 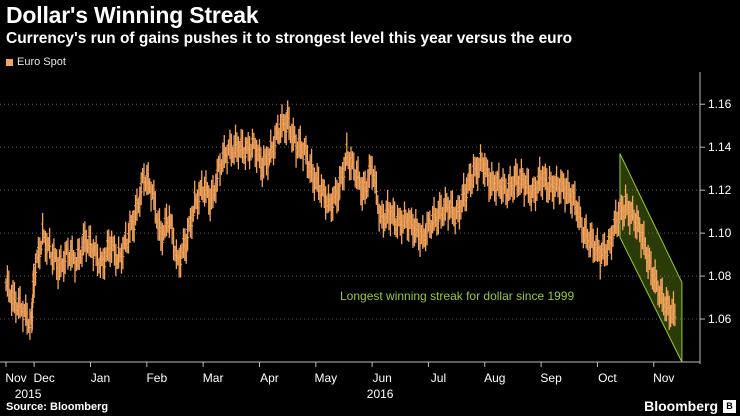 What do you see at coordinates (132, 15) in the screenshot?
I see `chart-title: Dollar's Winning Streak` at bounding box center [132, 15].